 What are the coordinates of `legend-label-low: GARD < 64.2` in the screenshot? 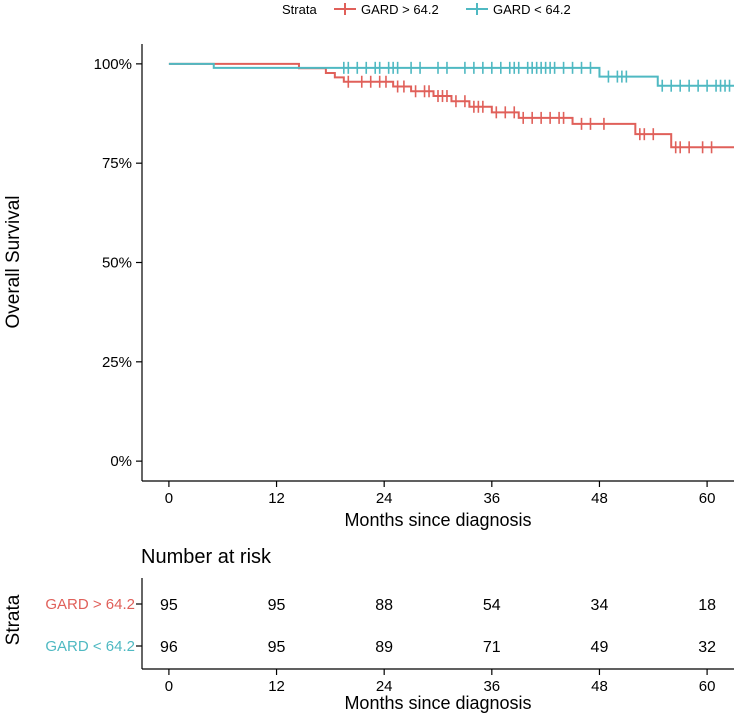 It's located at (532, 9).